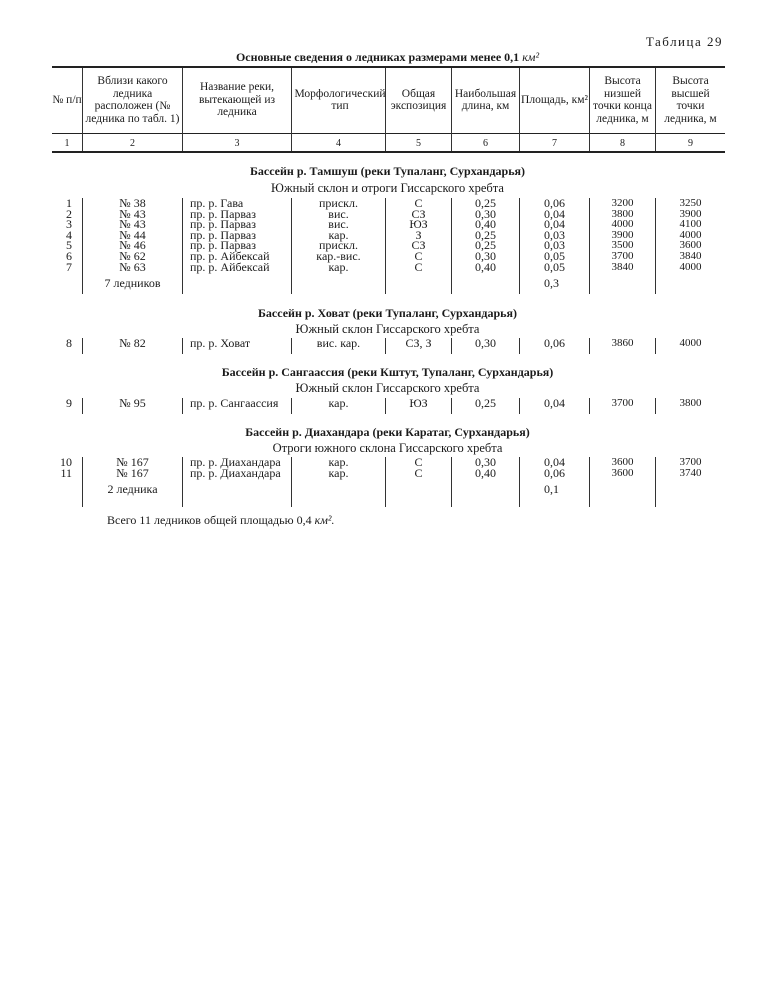 Image resolution: width=775 pixels, height=1000 pixels. I want to click on column-number-6: 6, so click(485, 143).